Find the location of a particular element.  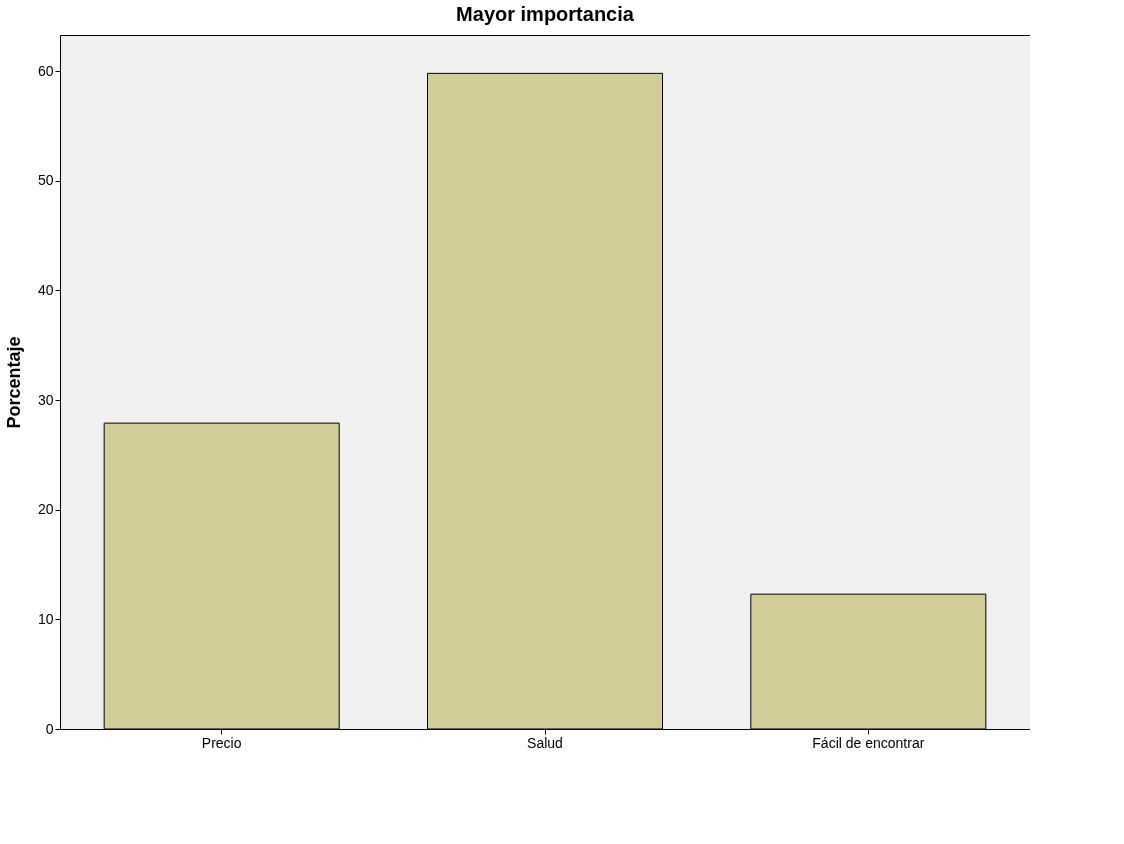

x-tick-label: Precio is located at coordinates (221, 742).